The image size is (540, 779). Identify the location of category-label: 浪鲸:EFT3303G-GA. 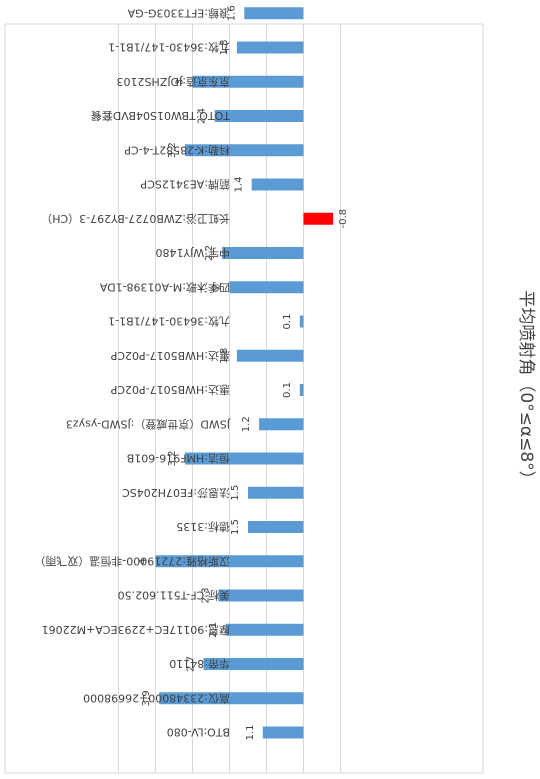
(178, 13).